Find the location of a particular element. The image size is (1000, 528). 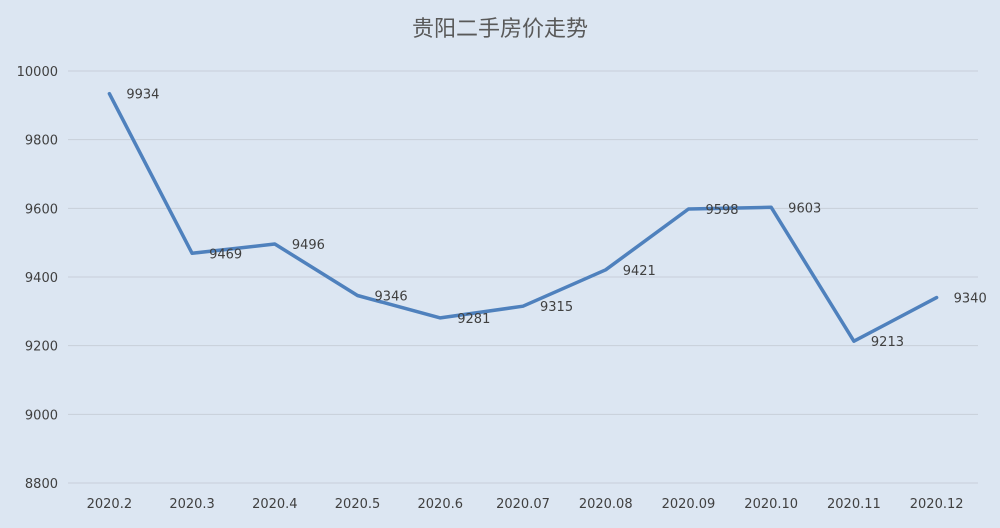

y-tick-label: 8800 is located at coordinates (41, 484).